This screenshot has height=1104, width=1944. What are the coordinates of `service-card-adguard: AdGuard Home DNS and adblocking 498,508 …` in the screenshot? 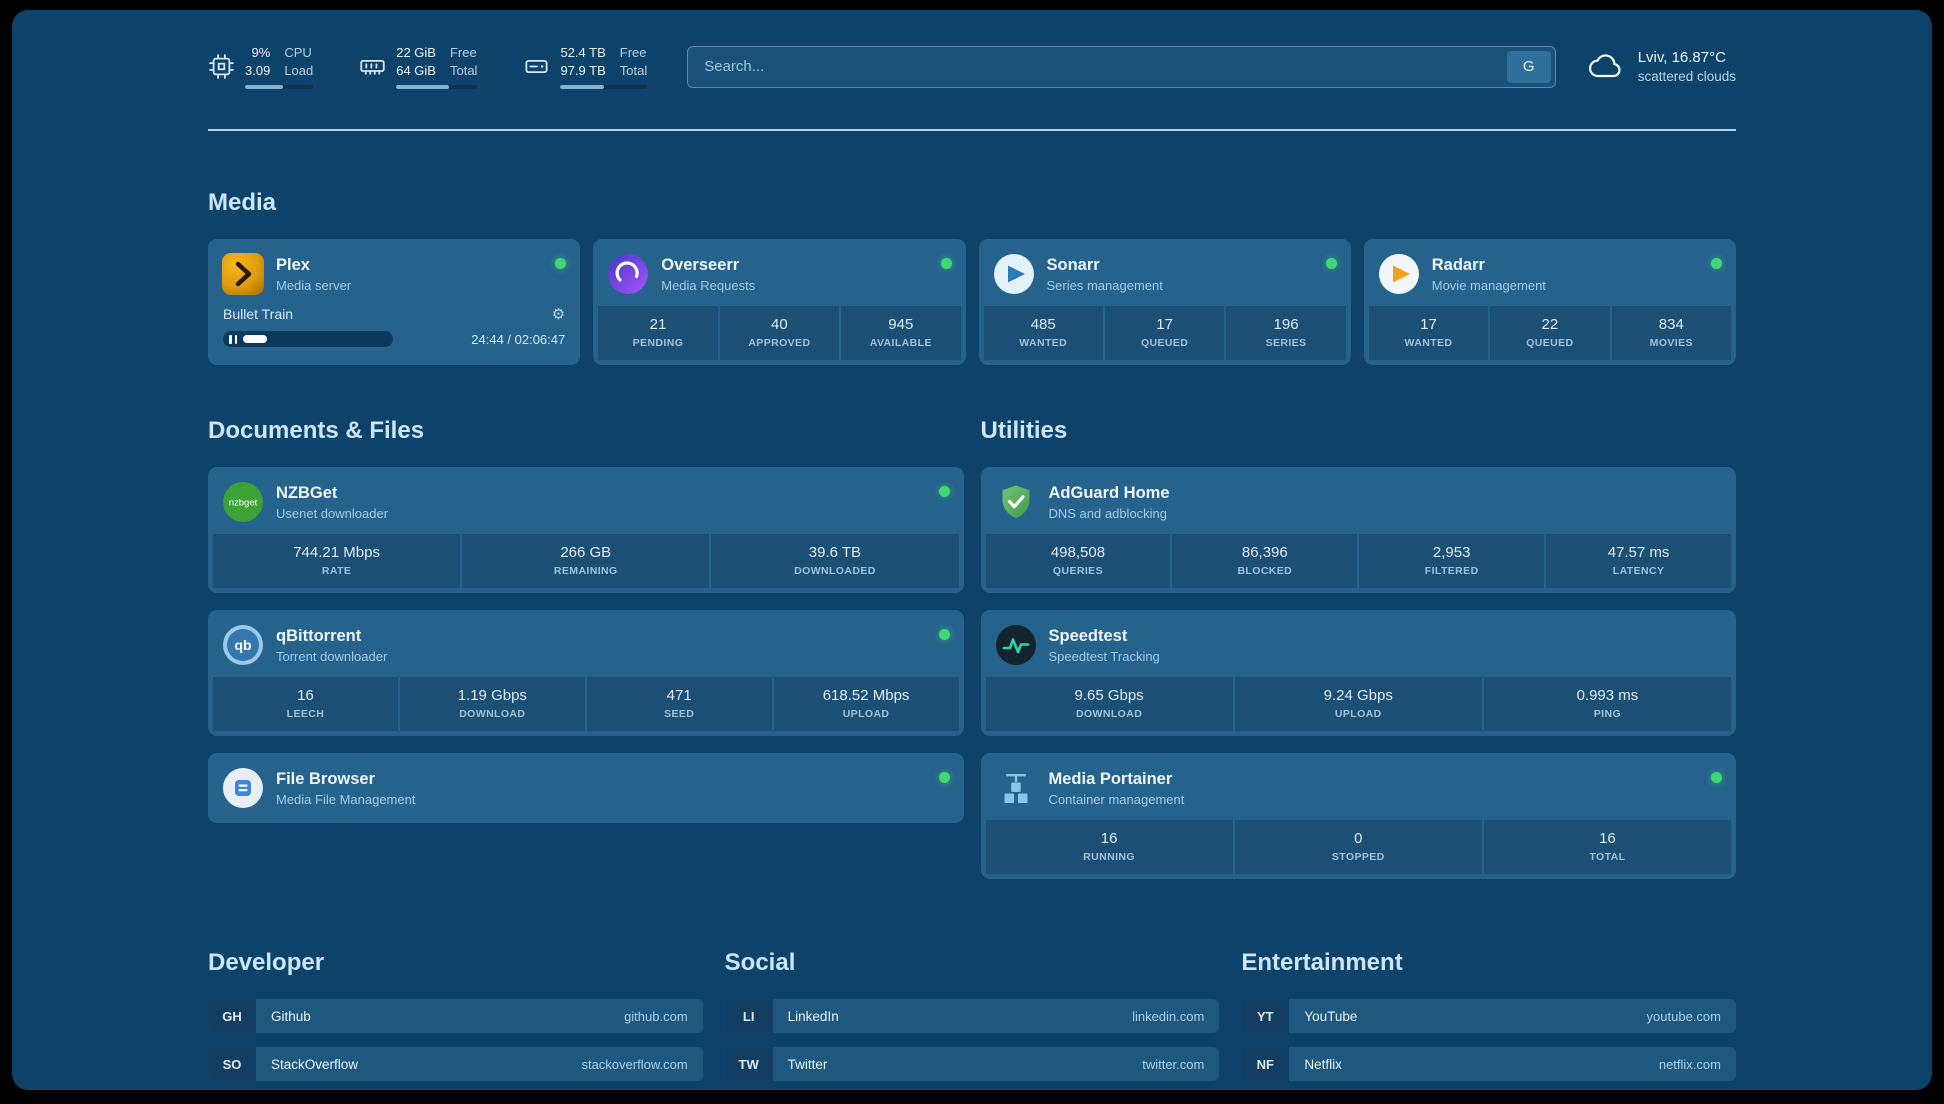 It's located at (1358, 530).